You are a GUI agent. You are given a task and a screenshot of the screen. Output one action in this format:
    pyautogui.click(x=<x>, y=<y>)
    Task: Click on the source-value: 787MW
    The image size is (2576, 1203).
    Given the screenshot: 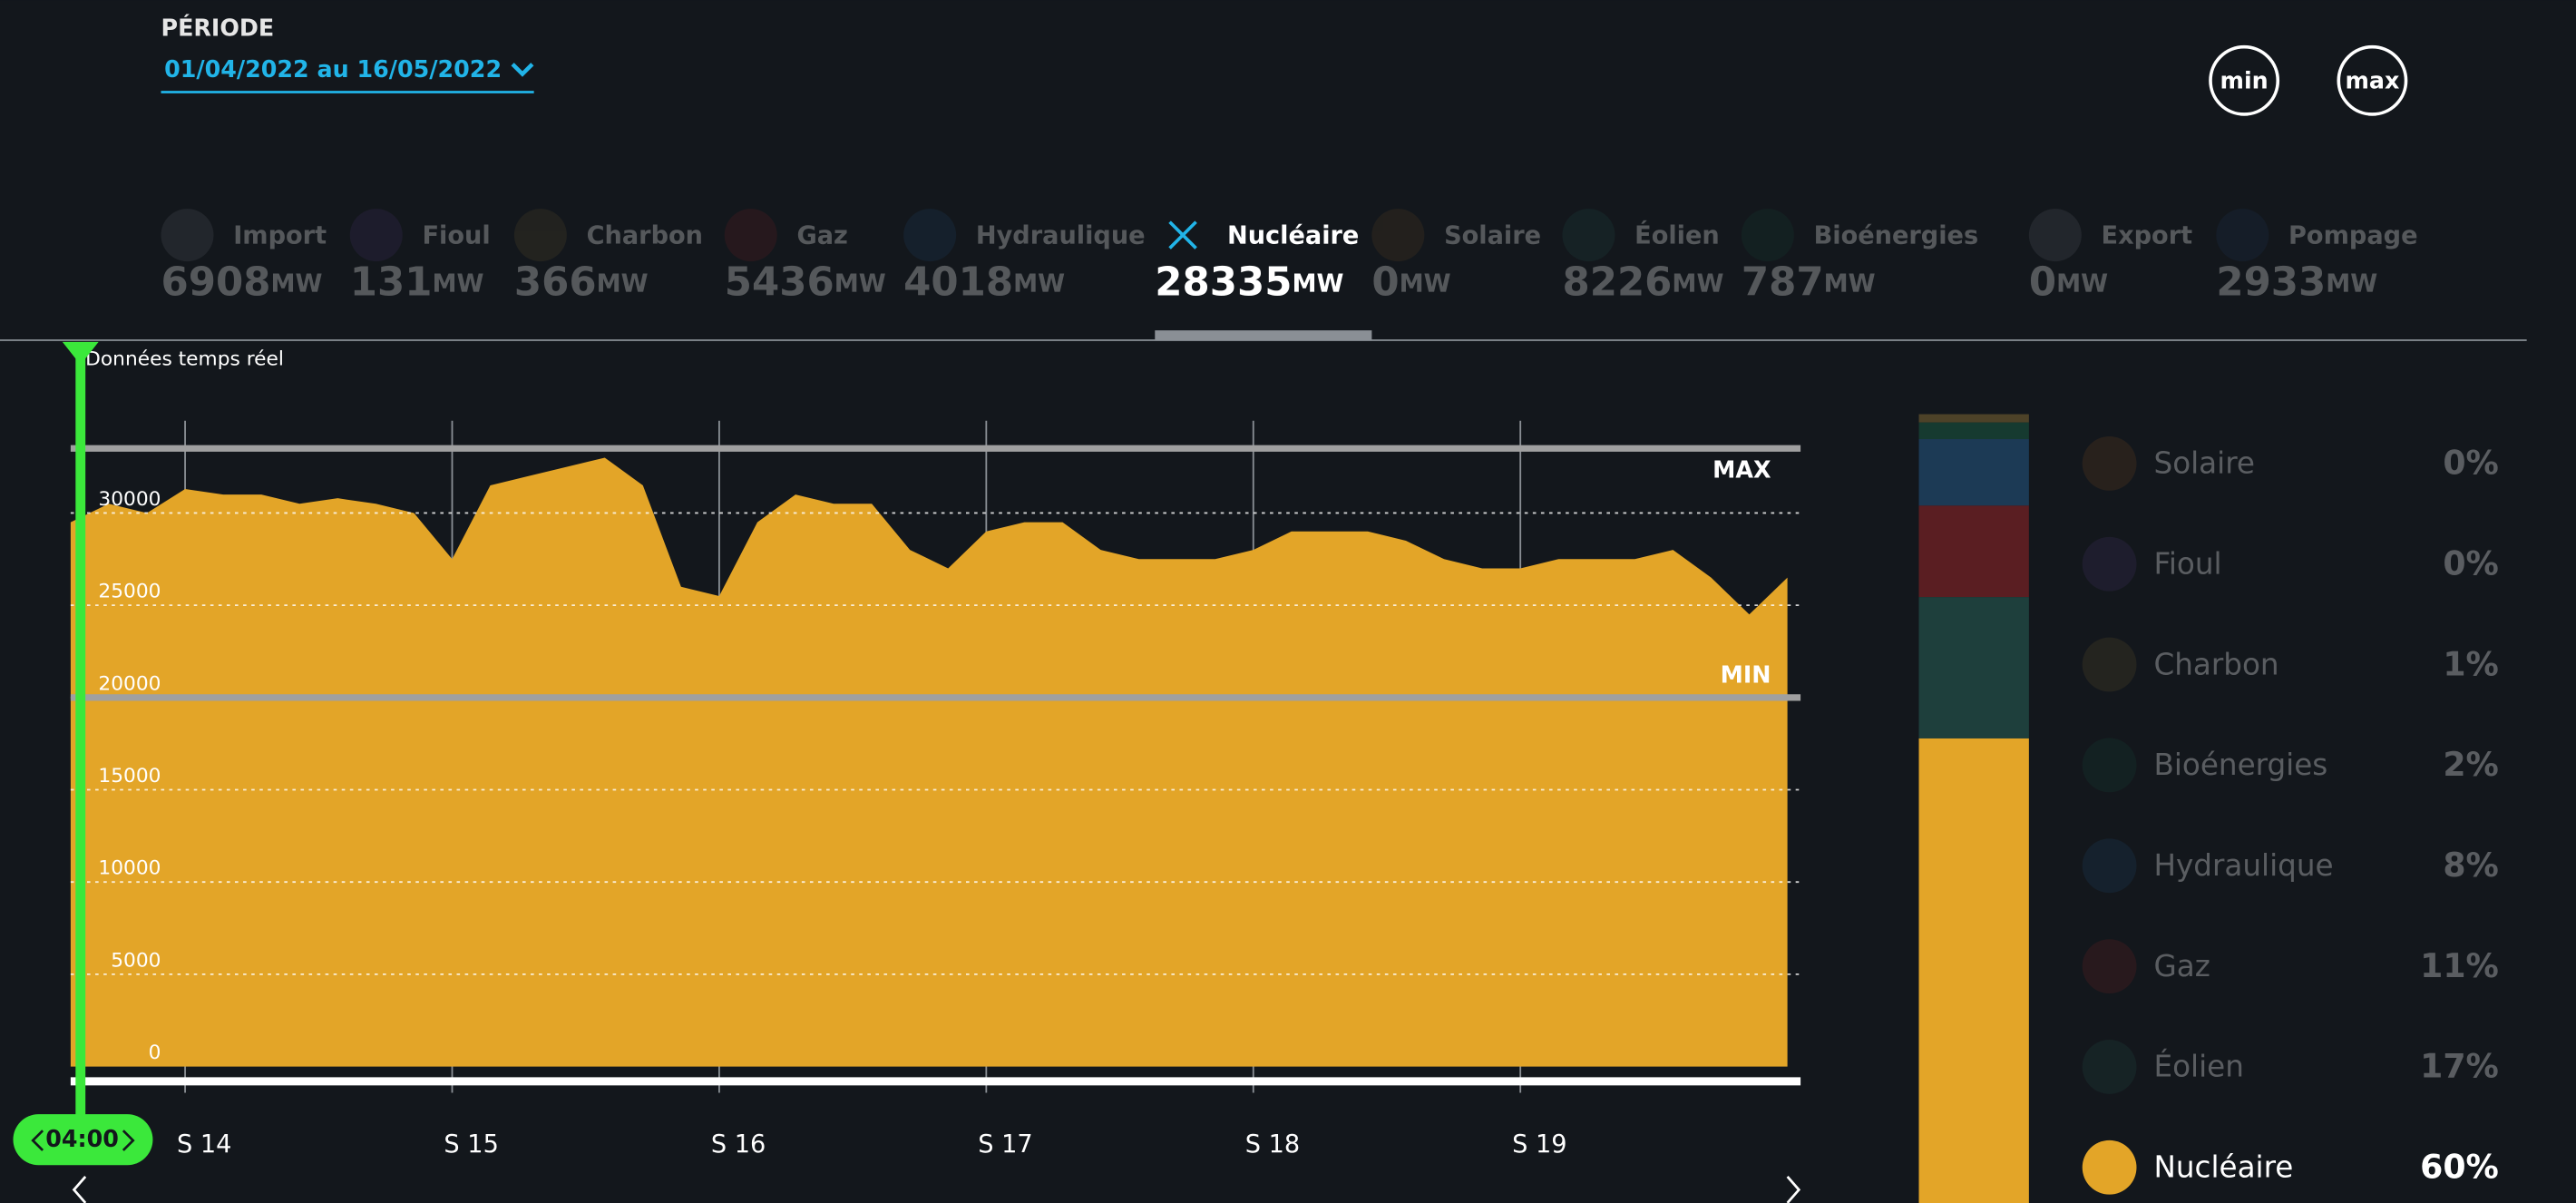 What is the action you would take?
    pyautogui.click(x=1809, y=282)
    